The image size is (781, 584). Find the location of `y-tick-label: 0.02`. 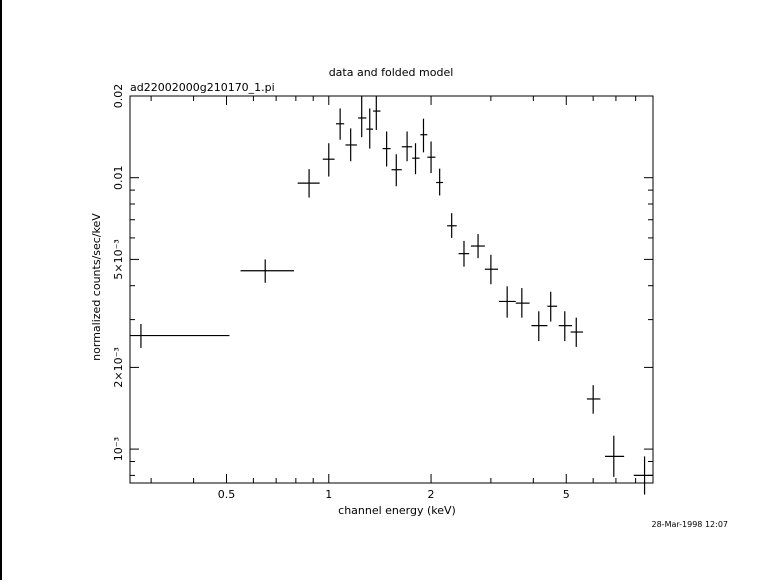

y-tick-label: 0.02 is located at coordinates (118, 96).